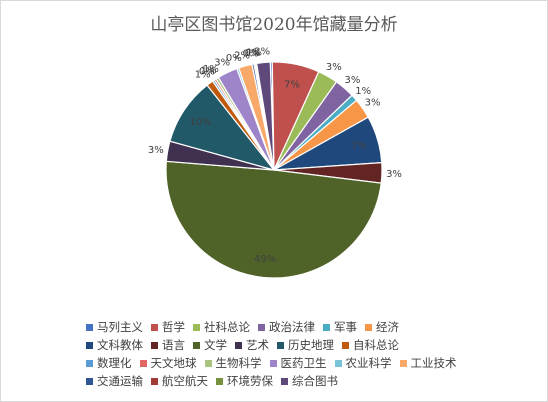  What do you see at coordinates (265, 116) in the screenshot?
I see `pie-slice-综合图书` at bounding box center [265, 116].